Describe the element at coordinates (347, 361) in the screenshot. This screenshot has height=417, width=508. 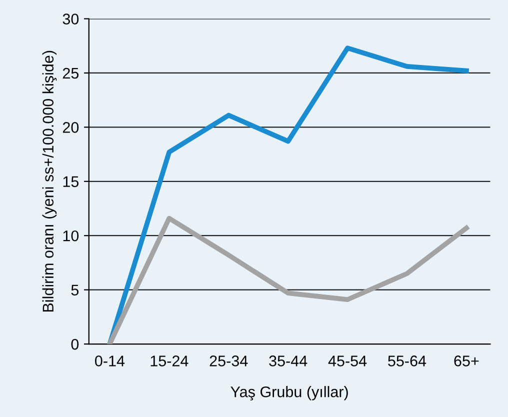
I see `x-tick-label: 45-54` at that location.